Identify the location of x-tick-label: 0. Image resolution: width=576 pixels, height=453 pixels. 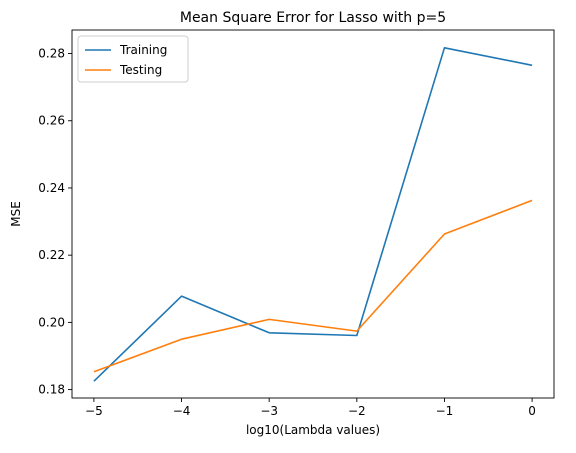
(532, 411).